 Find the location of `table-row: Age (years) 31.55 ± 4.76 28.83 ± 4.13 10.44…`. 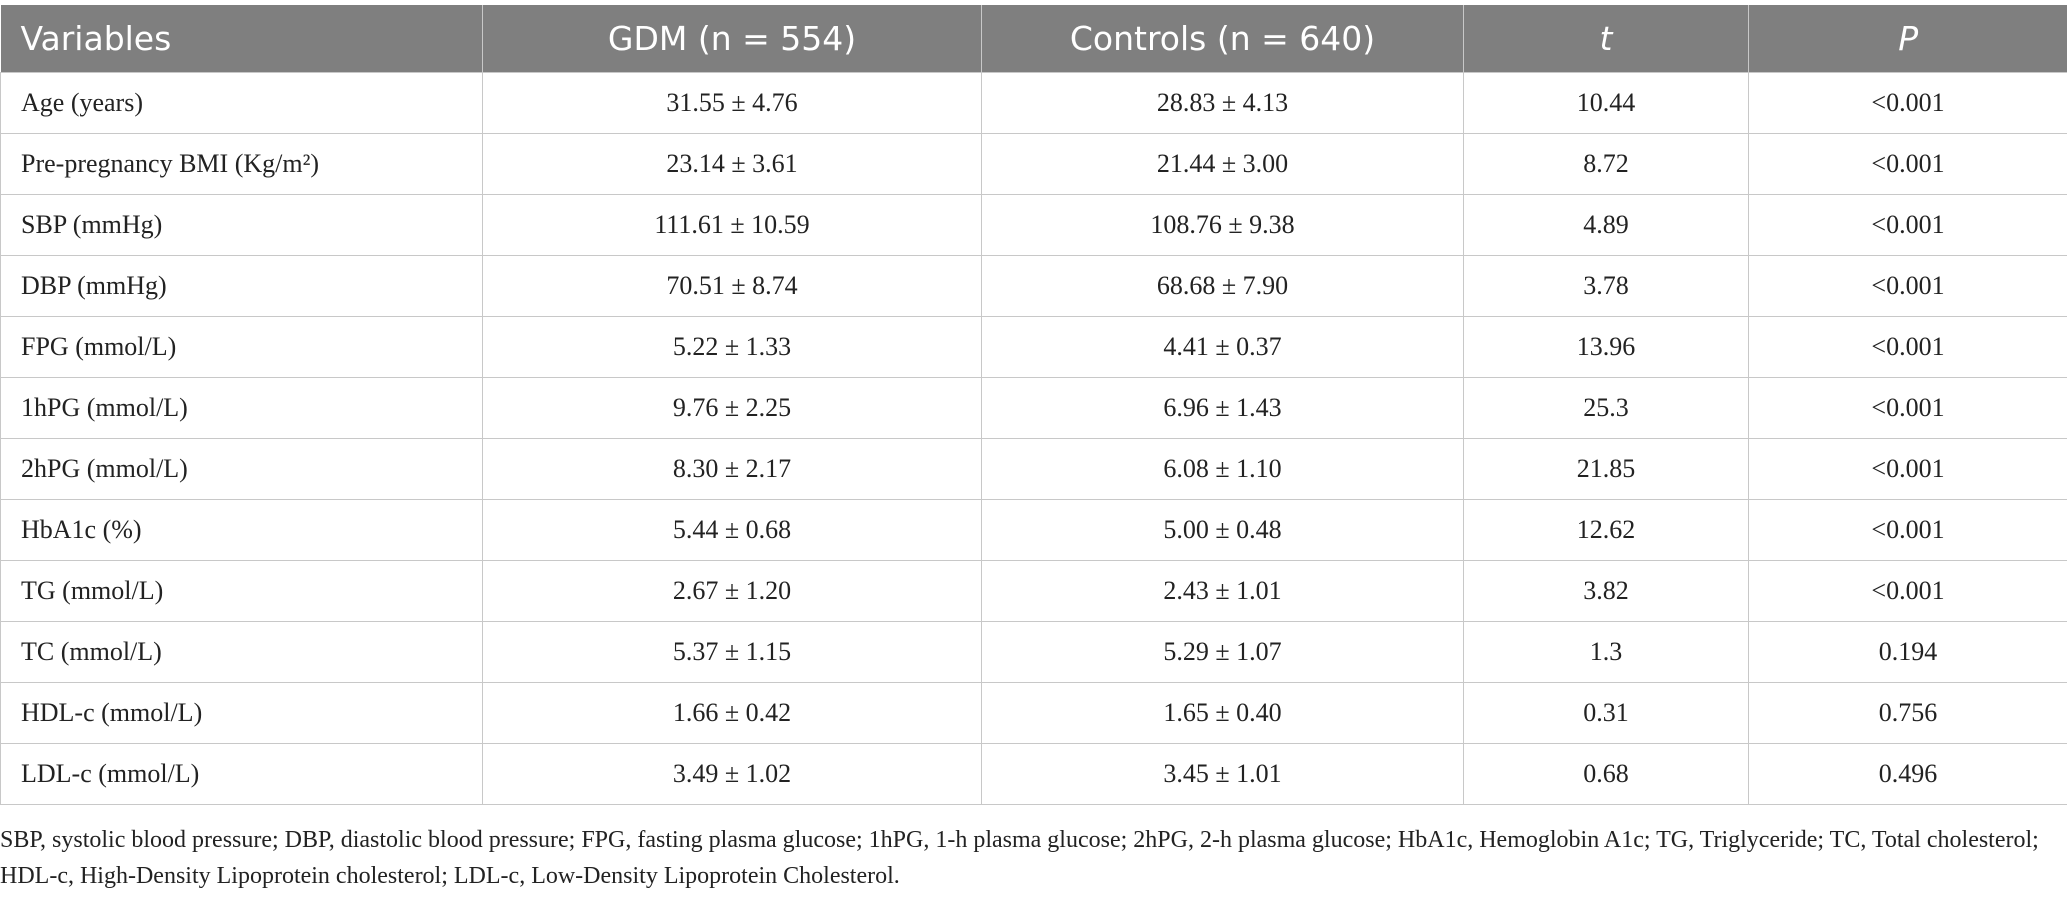

table-row: Age (years) 31.55 ± 4.76 28.83 ± 4.13 10.44… is located at coordinates (1033, 103).